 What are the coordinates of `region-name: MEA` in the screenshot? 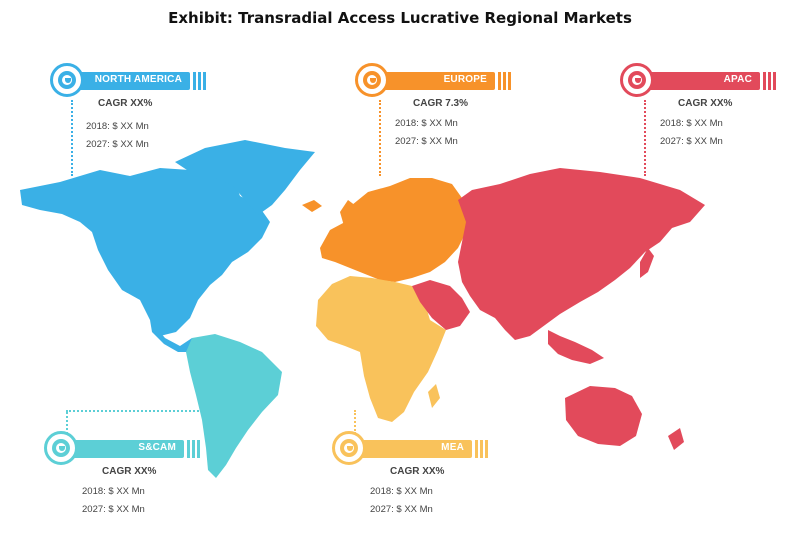 It's located at (452, 447).